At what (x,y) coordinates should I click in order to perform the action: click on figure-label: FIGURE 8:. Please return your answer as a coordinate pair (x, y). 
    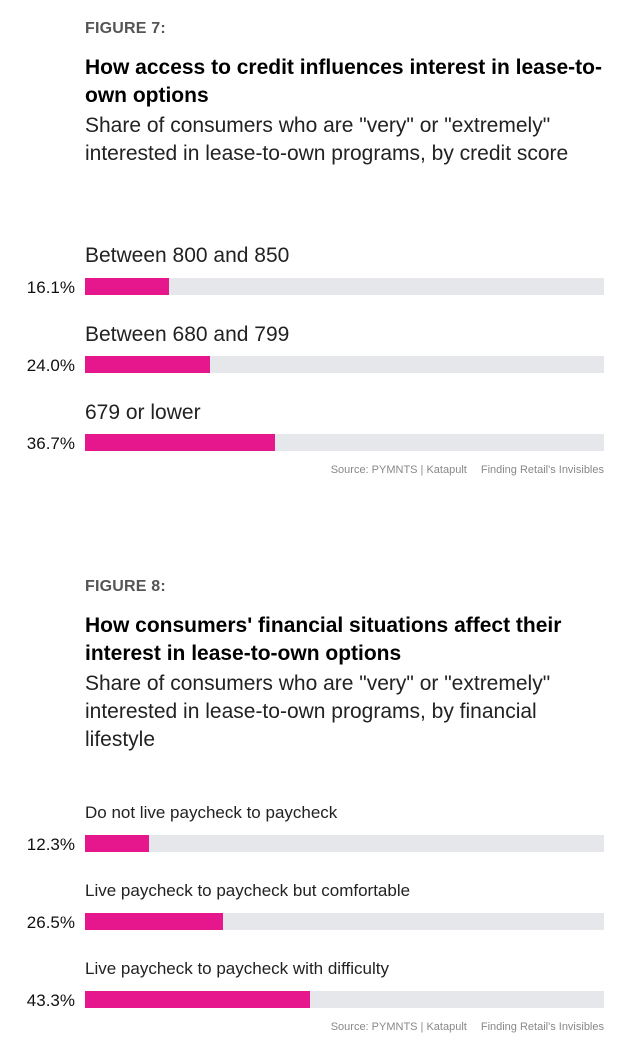
    Looking at the image, I should click on (125, 586).